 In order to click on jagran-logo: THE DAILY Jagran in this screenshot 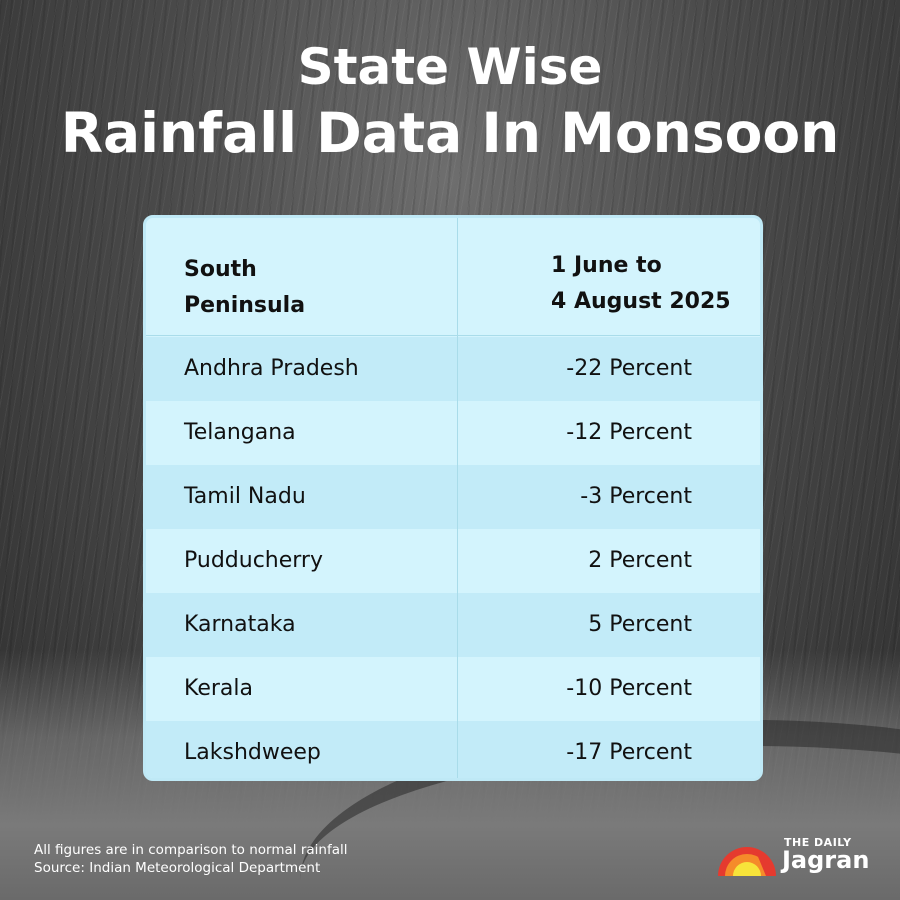, I will do `click(796, 858)`.